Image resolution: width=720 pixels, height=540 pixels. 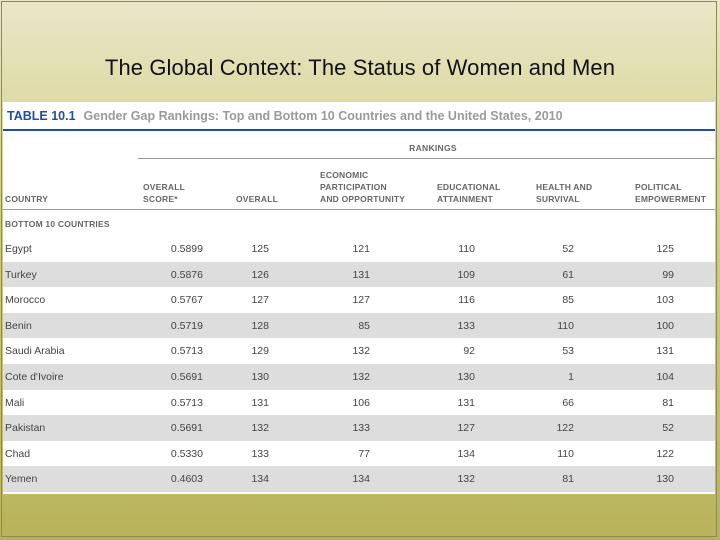 What do you see at coordinates (565, 428) in the screenshot?
I see `cell-health: 122` at bounding box center [565, 428].